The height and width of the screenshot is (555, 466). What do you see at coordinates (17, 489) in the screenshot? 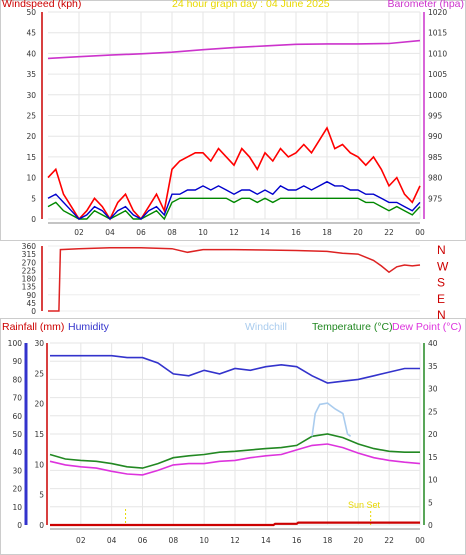
I see `humidity-tick-label: 20` at bounding box center [17, 489].